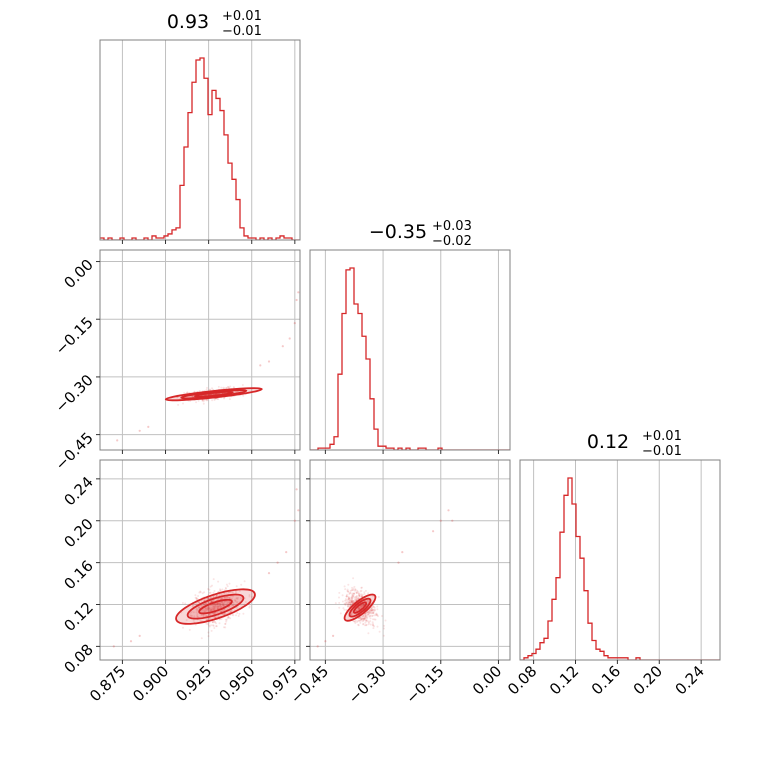  What do you see at coordinates (662, 436) in the screenshot?
I see `title-plus-error: +0.01` at bounding box center [662, 436].